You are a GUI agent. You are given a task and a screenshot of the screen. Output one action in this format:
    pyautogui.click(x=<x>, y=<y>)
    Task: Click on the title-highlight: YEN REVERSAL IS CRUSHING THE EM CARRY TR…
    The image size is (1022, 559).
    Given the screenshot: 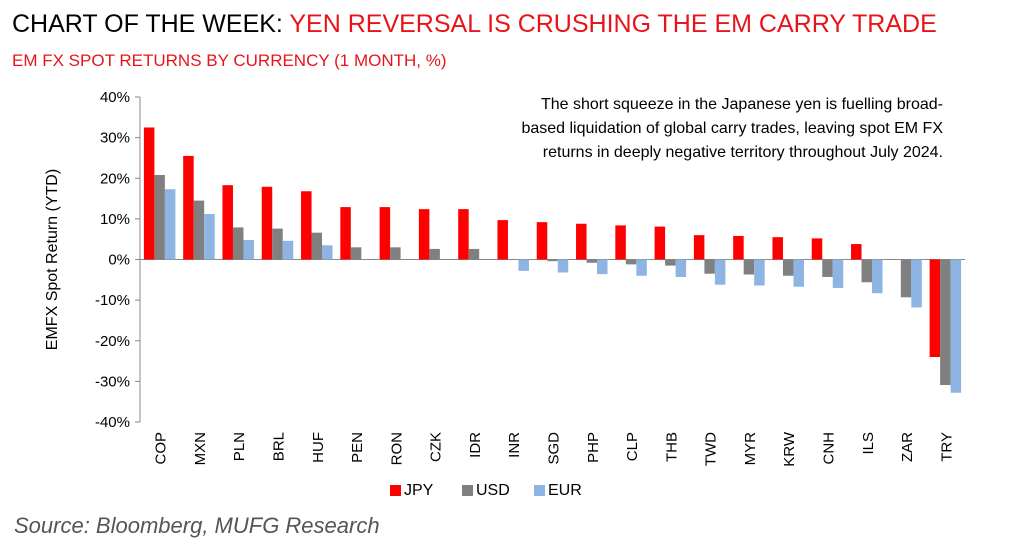 What is the action you would take?
    pyautogui.click(x=613, y=24)
    